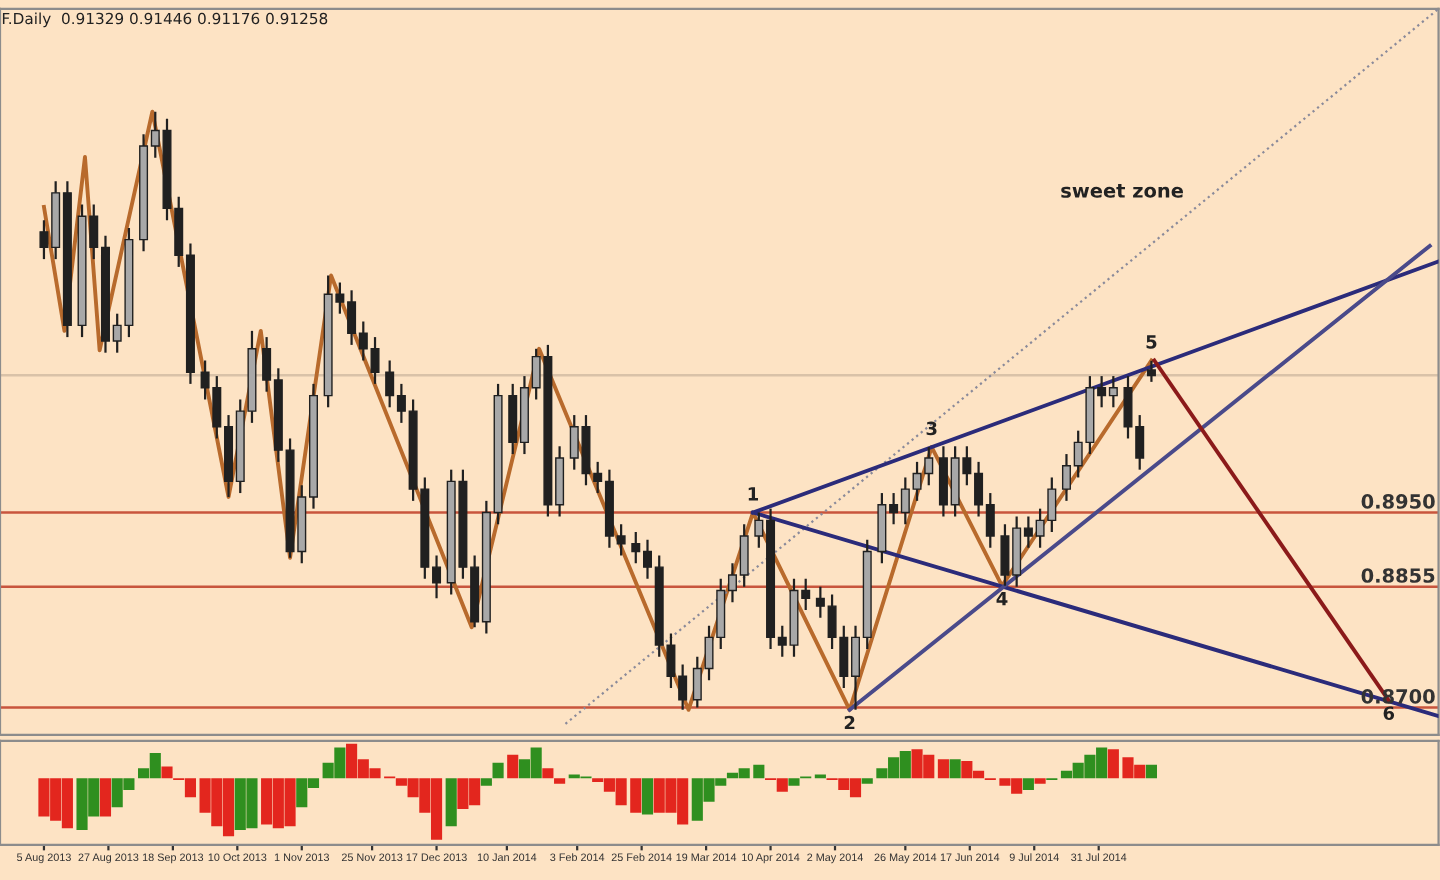 This screenshot has height=880, width=1440. Describe the element at coordinates (1002, 598) in the screenshot. I see `annotation: 4` at that location.